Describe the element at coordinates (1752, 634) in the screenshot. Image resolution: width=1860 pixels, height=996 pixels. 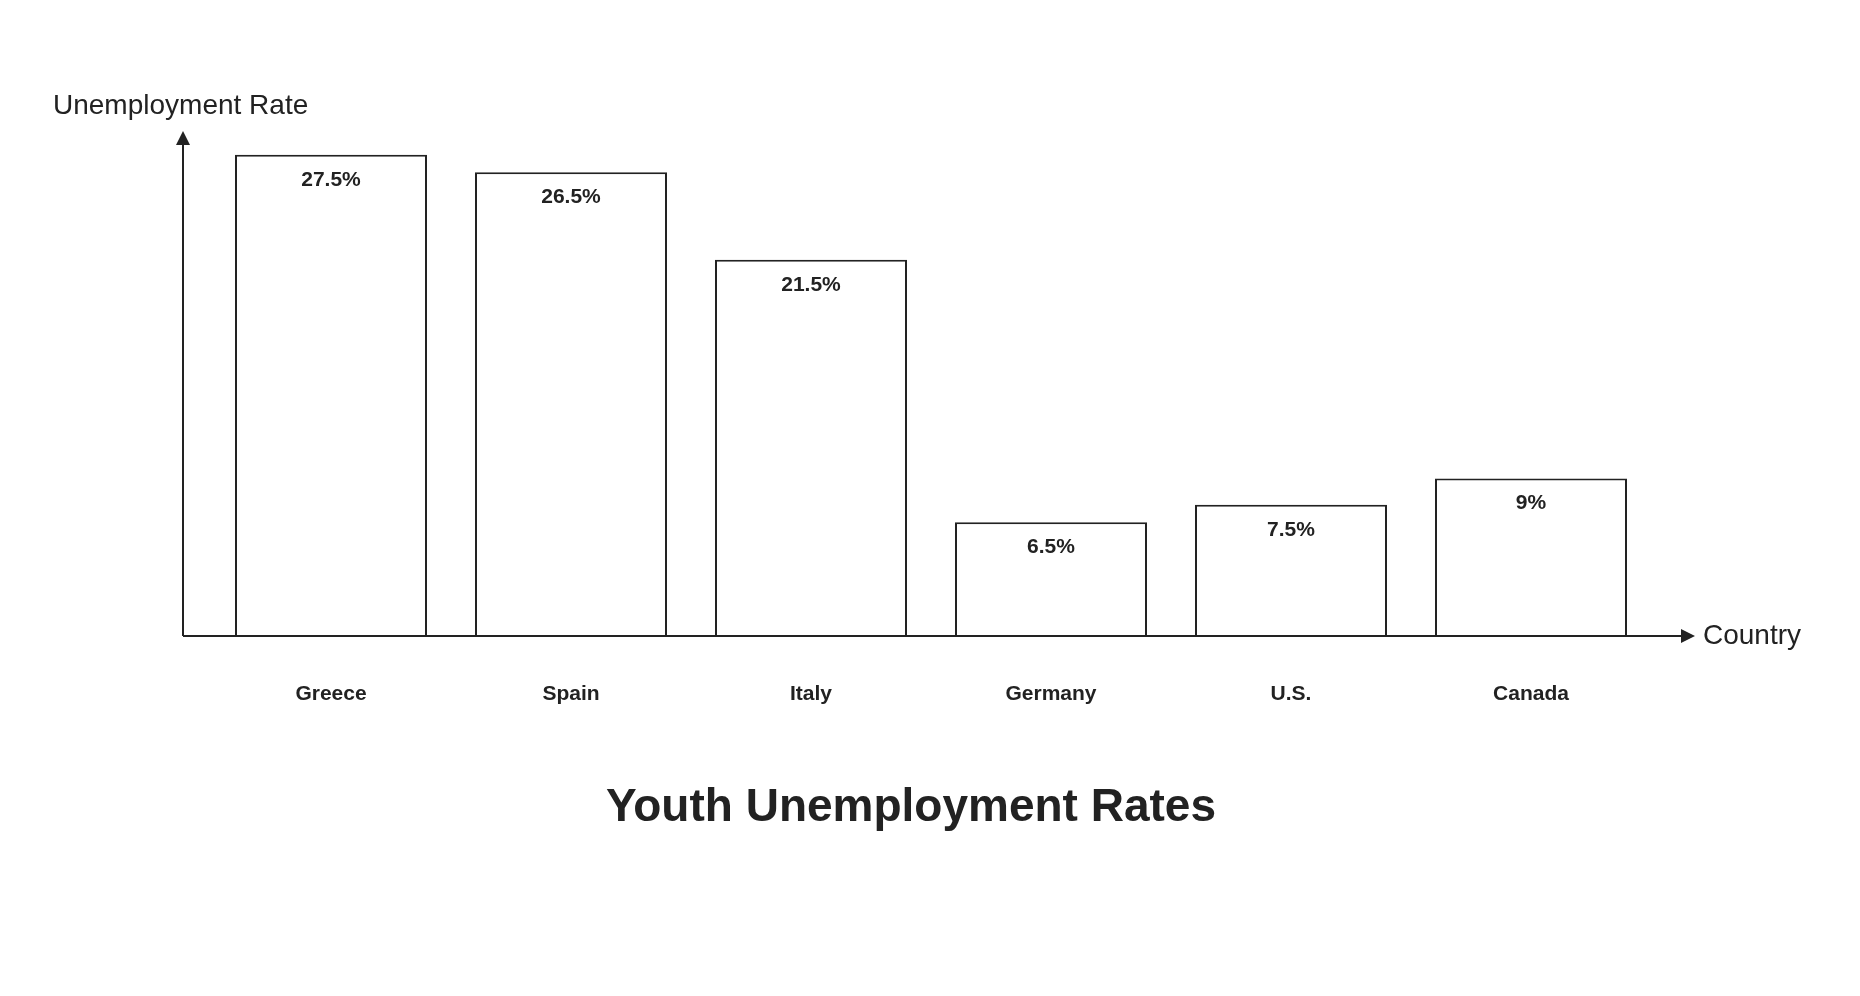
I see `x-axis-title: Country` at that location.